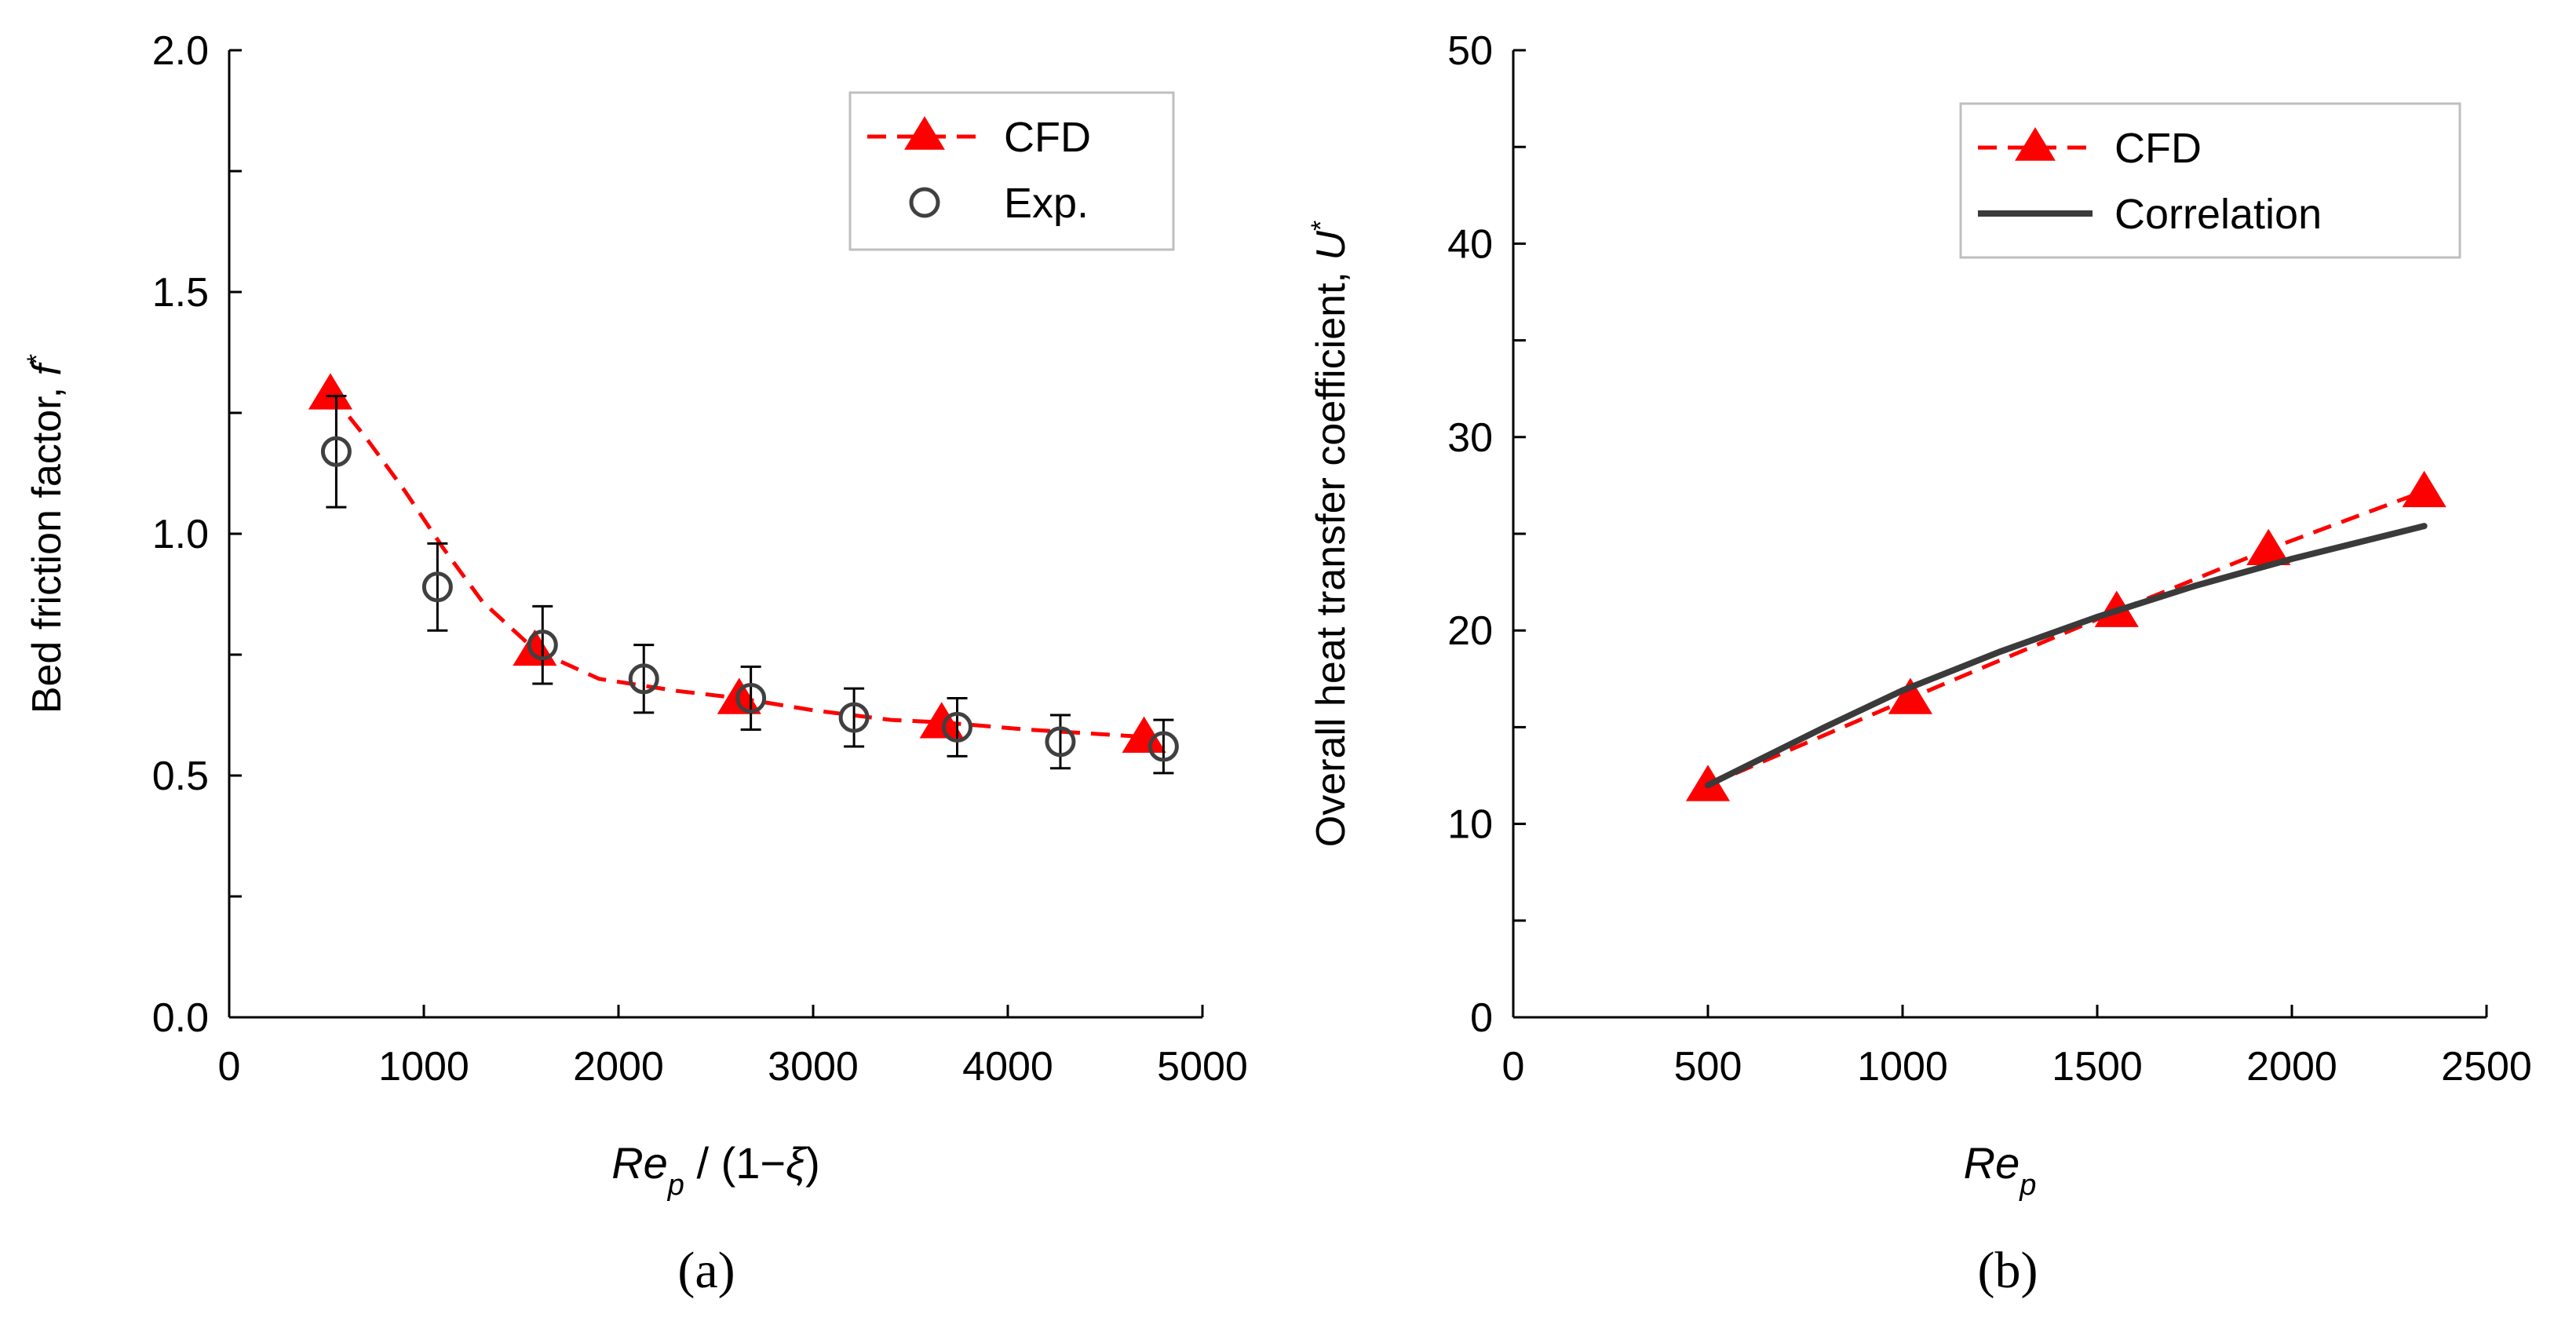 The image size is (2576, 1325). I want to click on panel-label: (a), so click(706, 1270).